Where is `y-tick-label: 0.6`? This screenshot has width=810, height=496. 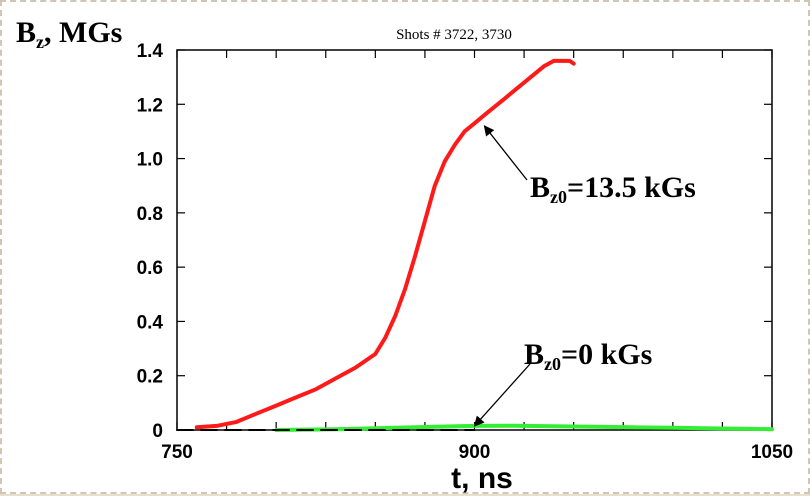
y-tick-label: 0.6 is located at coordinates (150, 268).